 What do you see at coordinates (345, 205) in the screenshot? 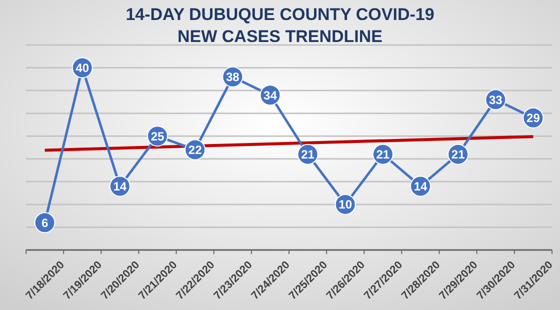
I see `data-label: 10` at bounding box center [345, 205].